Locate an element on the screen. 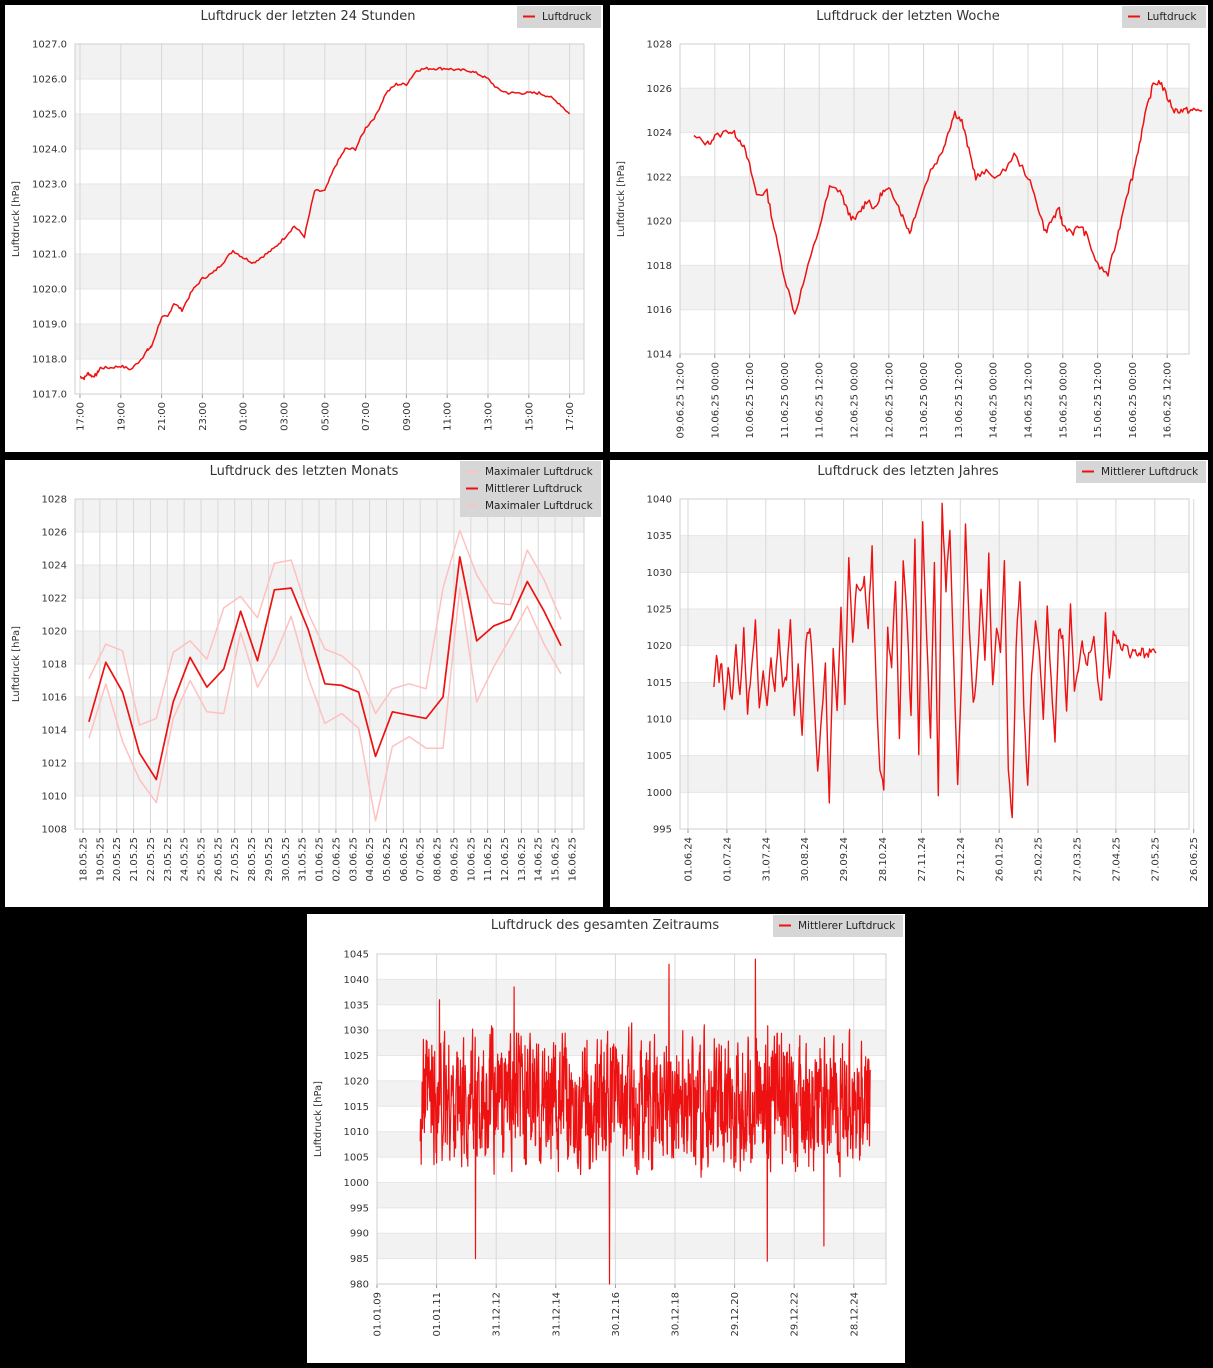 The height and width of the screenshot is (1368, 1213). y-tick-label: 985 is located at coordinates (359, 1259).